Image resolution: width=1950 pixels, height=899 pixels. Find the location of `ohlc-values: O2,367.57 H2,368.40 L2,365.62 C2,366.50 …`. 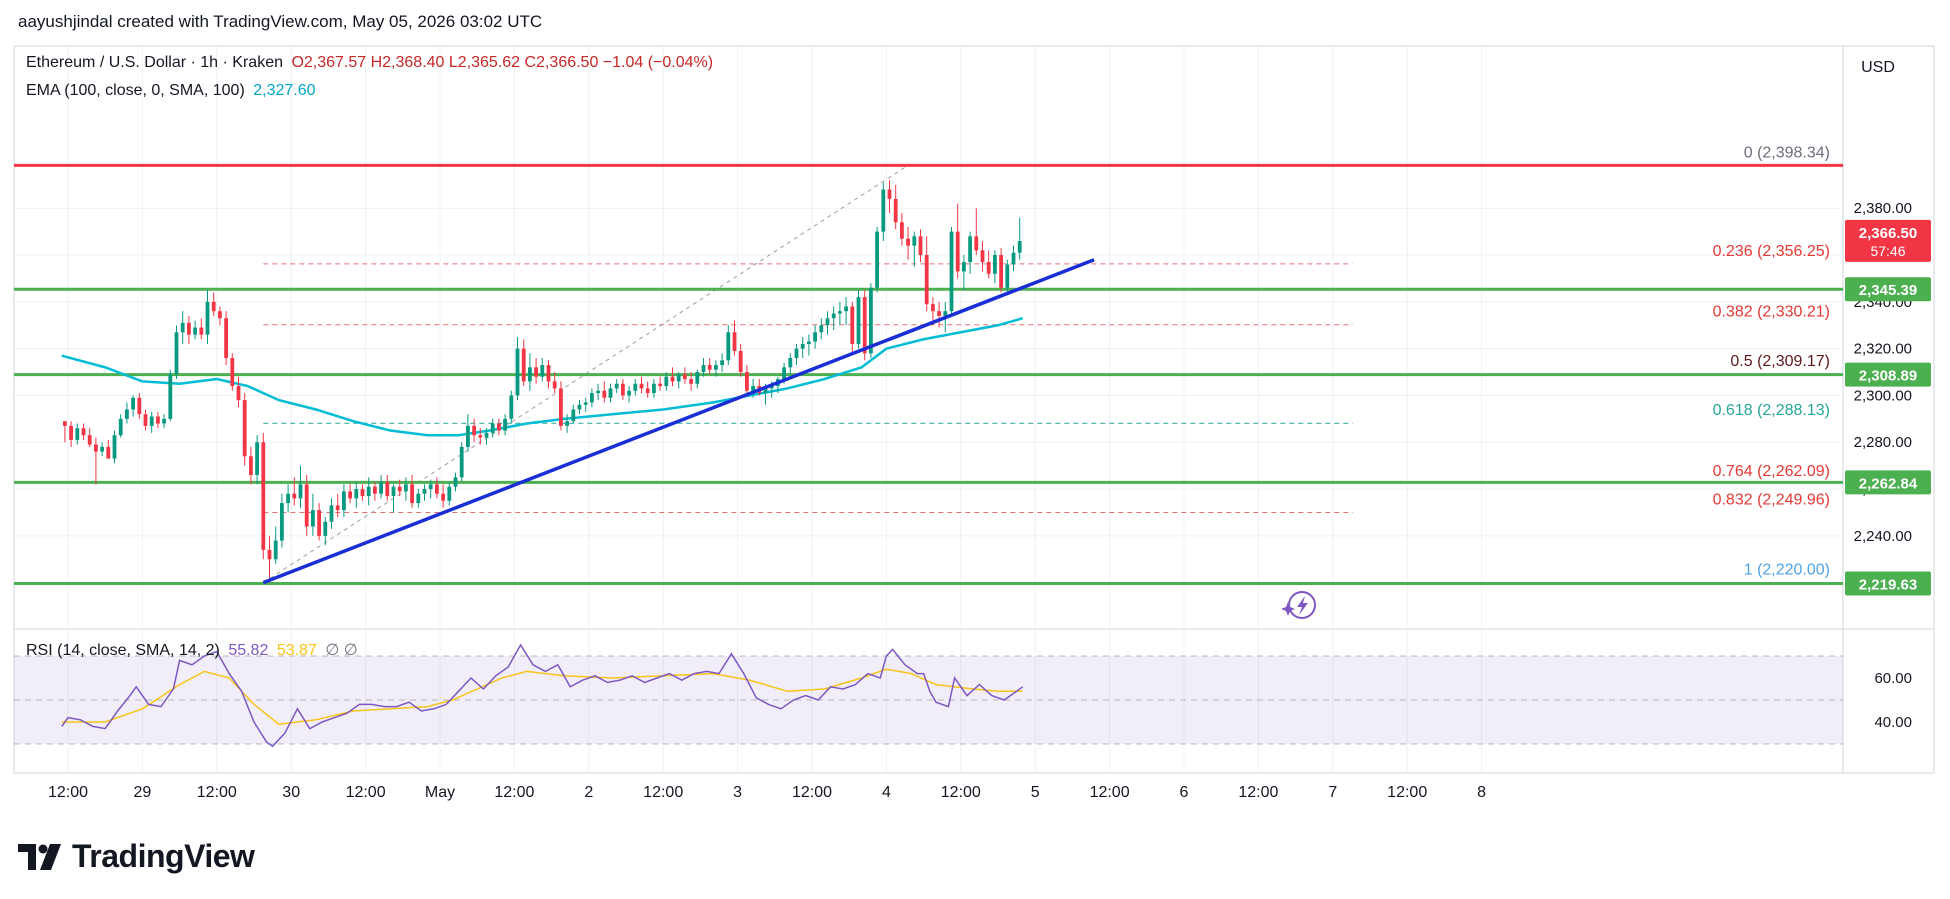

ohlc-values: O2,367.57 H2,368.40 L2,365.62 C2,366.50 … is located at coordinates (502, 62).